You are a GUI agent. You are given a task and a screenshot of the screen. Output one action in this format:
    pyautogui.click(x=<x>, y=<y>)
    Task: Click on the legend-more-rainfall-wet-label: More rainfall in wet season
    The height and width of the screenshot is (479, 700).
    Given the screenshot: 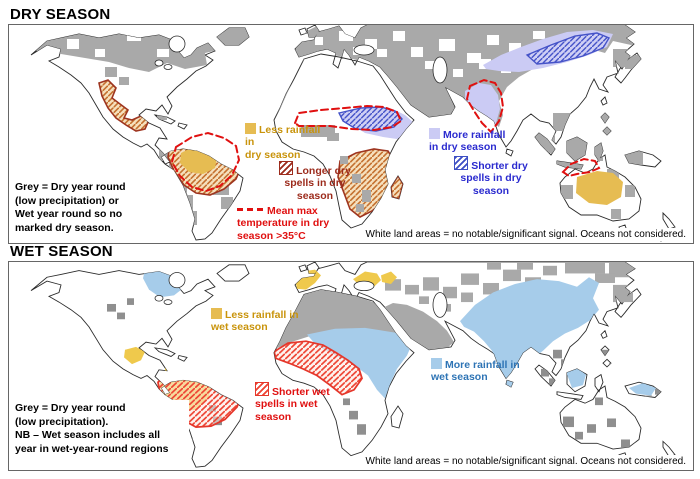 What is the action you would take?
    pyautogui.click(x=475, y=371)
    